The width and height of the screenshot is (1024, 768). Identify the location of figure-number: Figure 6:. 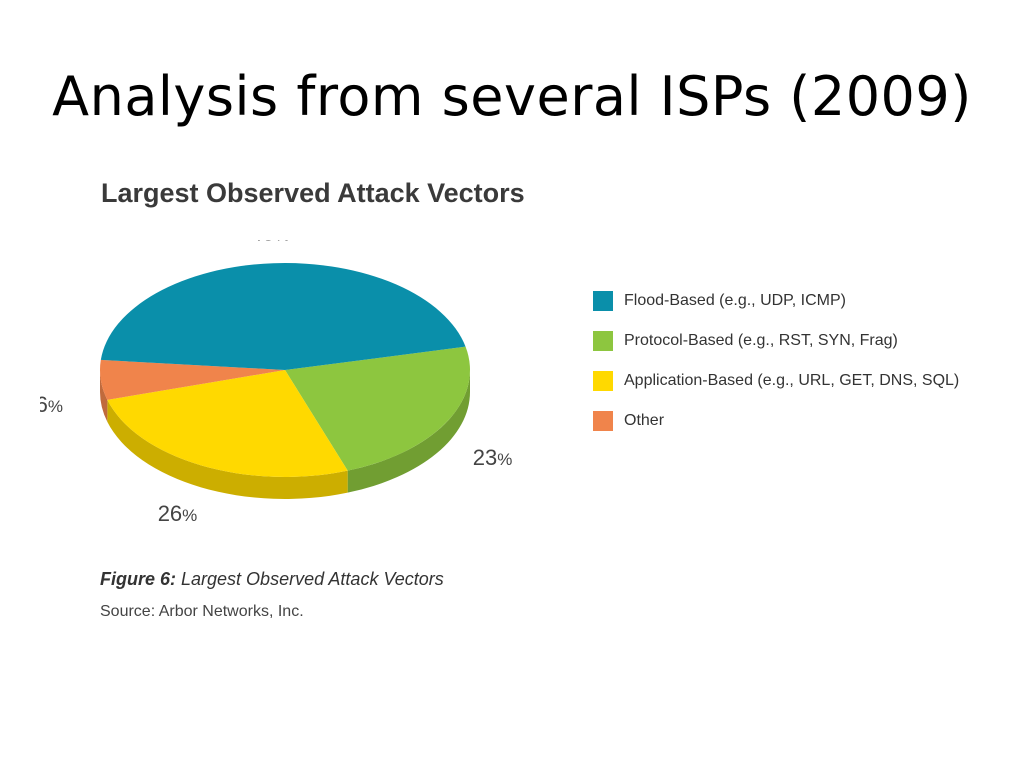
(138, 579).